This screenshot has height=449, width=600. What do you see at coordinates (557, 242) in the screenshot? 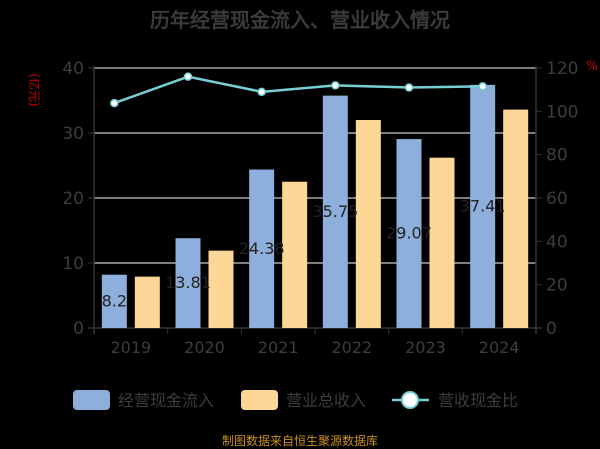
I see `right-tick-label: 40` at bounding box center [557, 242].